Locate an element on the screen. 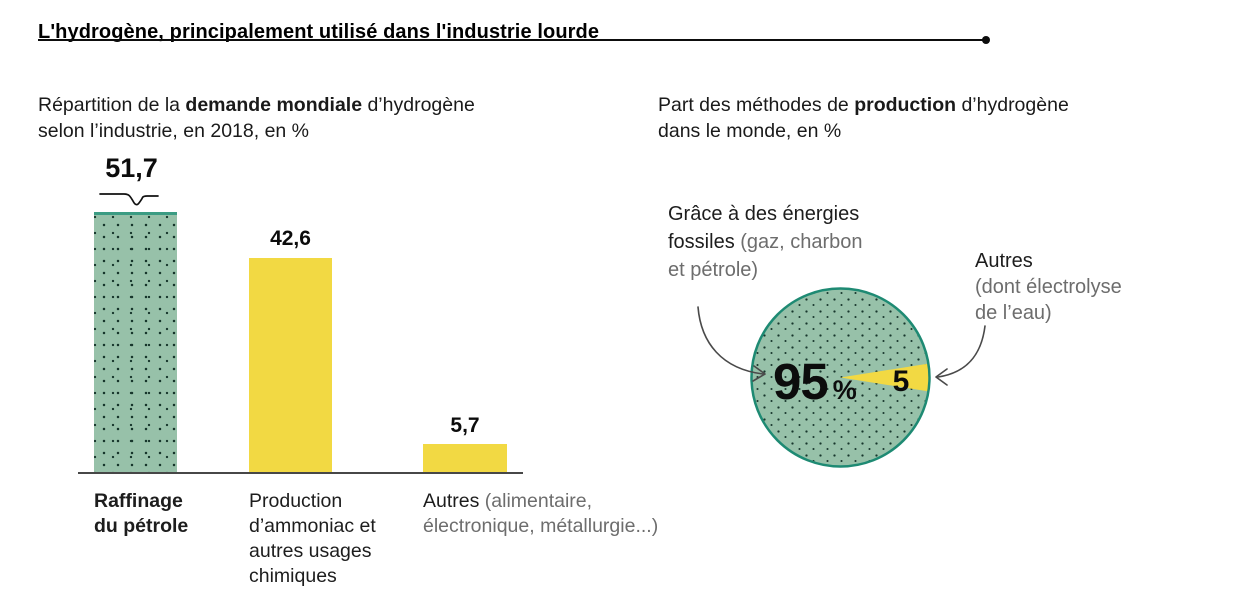  pie-label-note: (gaz, charbon is located at coordinates (798, 242).